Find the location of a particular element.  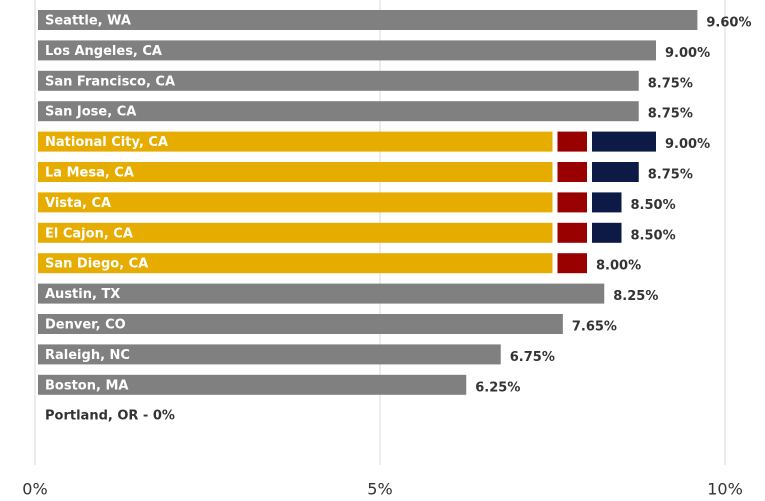

total-label: 7.65% is located at coordinates (594, 327).